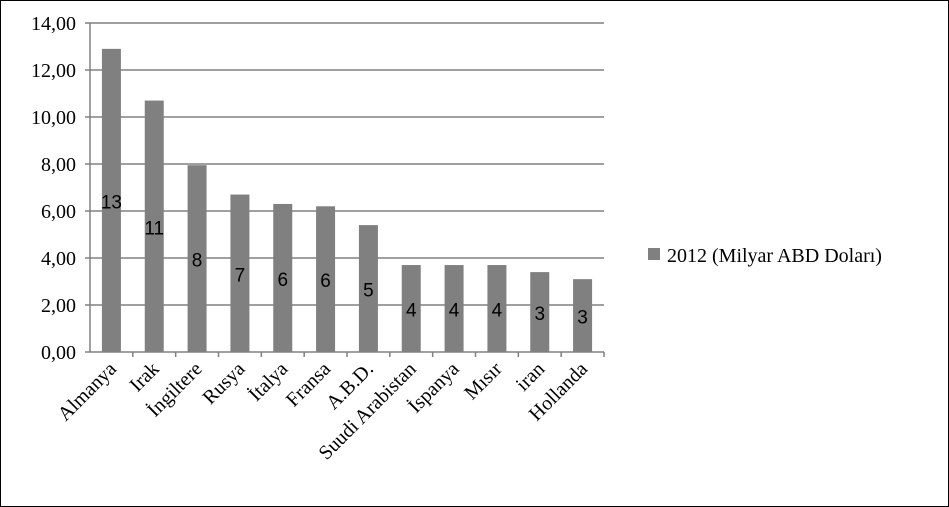 The image size is (949, 507). What do you see at coordinates (58, 165) in the screenshot?
I see `y-tick-label: 8,00` at bounding box center [58, 165].